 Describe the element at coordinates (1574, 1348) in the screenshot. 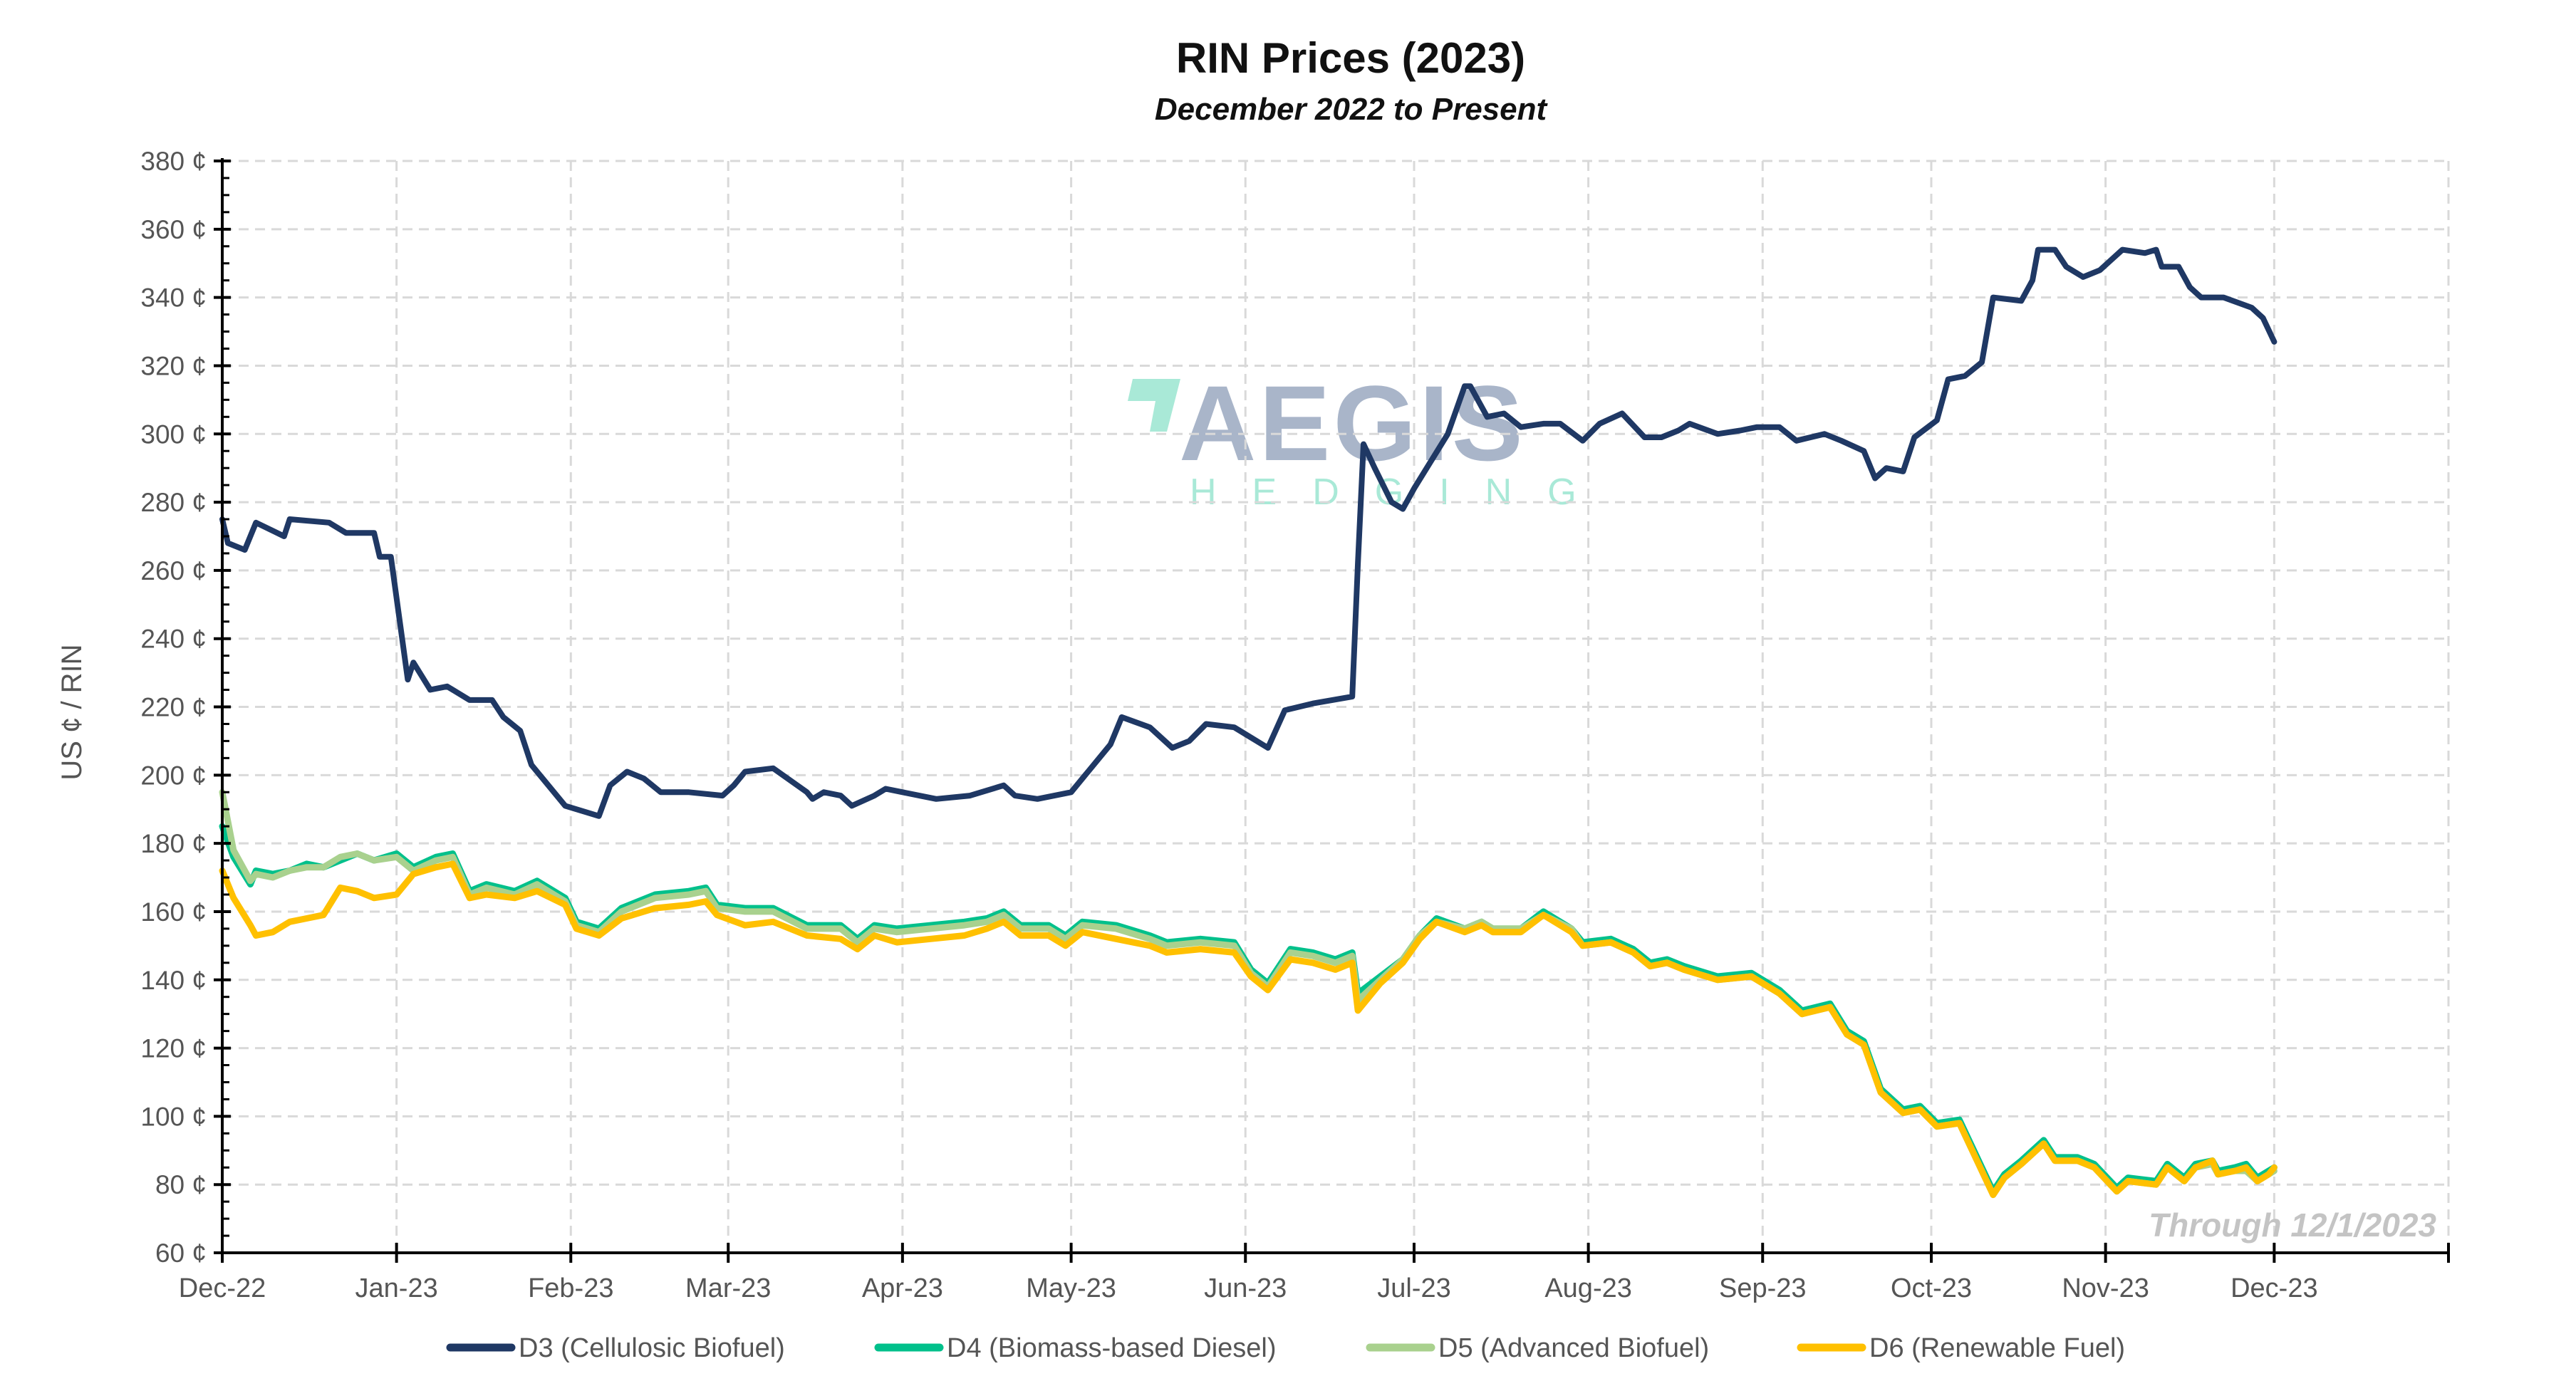

I see `legend-label-d5: D5 (Advanced Biofuel)` at that location.